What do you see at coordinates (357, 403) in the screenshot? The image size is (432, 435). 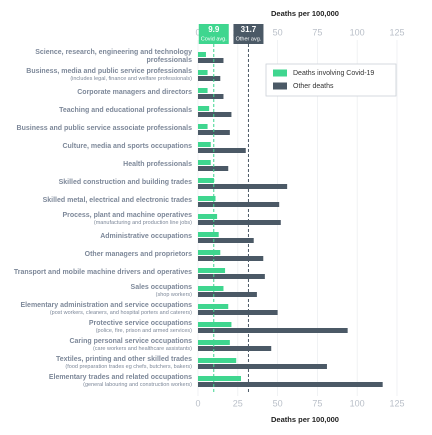 I see `x-tick-label-bottom: 100` at bounding box center [357, 403].